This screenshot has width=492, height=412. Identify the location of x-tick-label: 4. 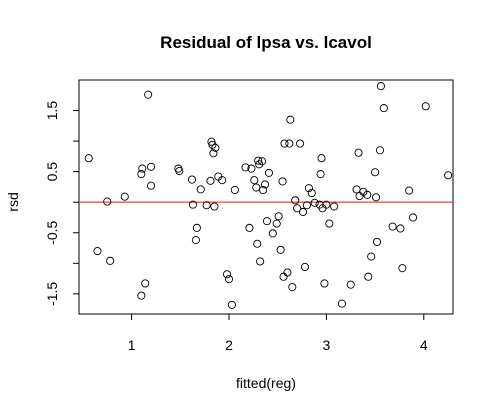
(424, 345).